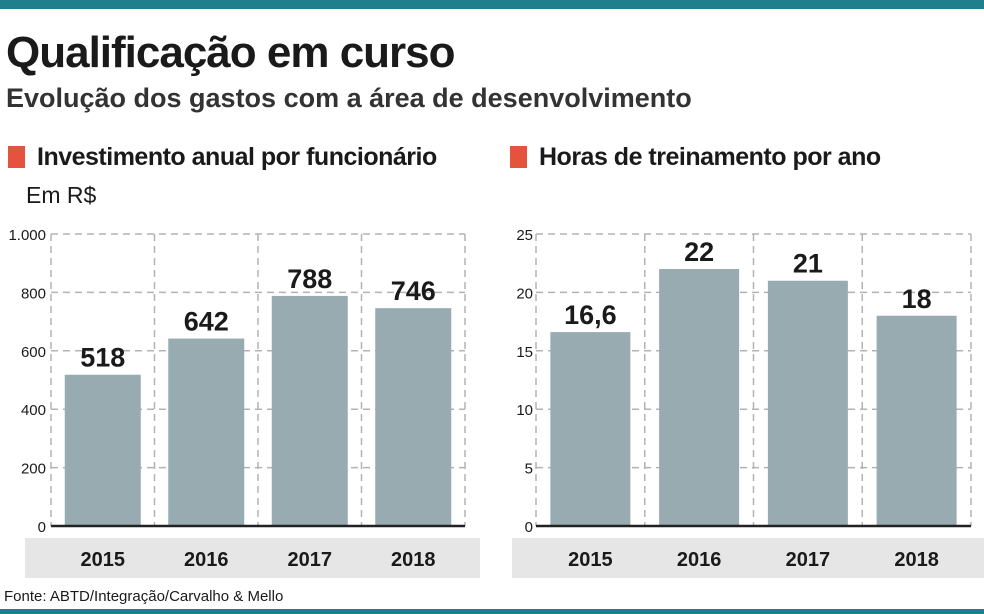 The image size is (984, 614). What do you see at coordinates (518, 157) in the screenshot?
I see `chart-2-marker` at bounding box center [518, 157].